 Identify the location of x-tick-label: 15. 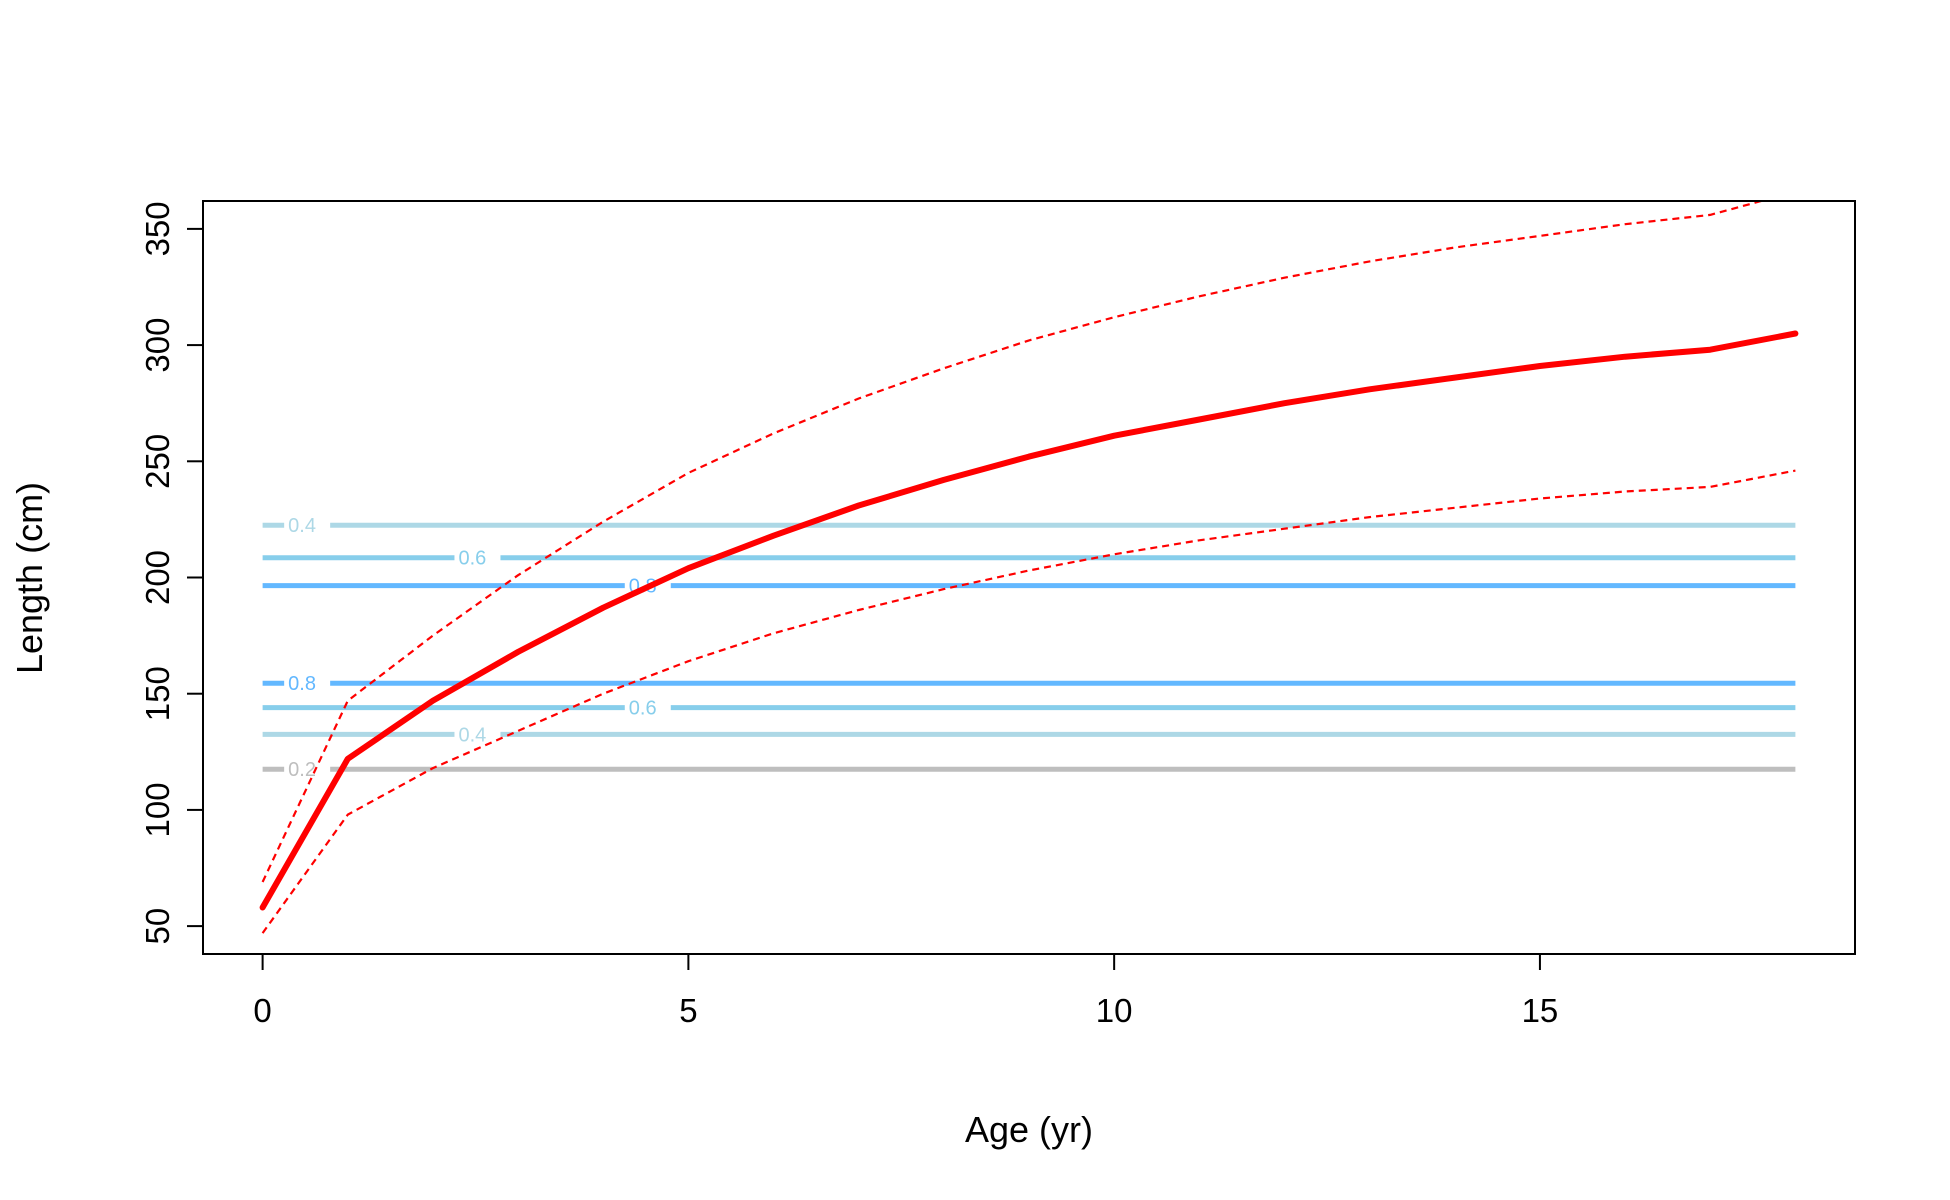
(1540, 1010).